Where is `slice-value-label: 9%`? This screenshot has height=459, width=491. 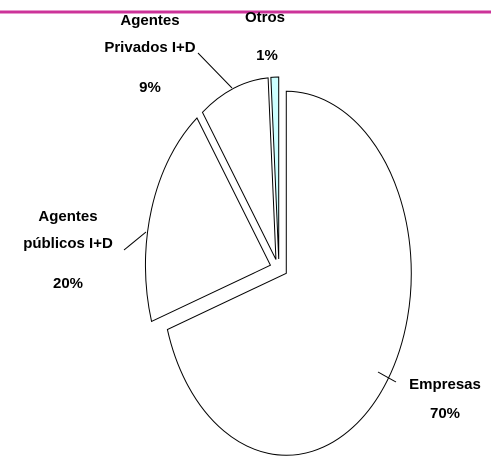 slice-value-label: 9% is located at coordinates (150, 87).